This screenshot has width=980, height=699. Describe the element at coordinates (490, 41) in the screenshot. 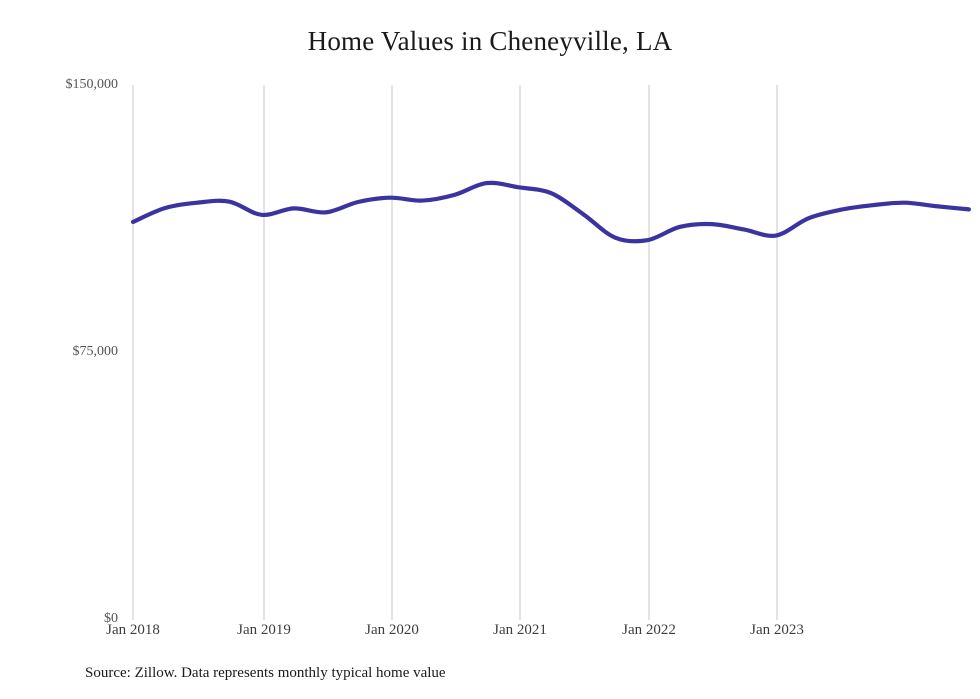

I see `chart-title: Home Values in Cheneyville, LA` at that location.